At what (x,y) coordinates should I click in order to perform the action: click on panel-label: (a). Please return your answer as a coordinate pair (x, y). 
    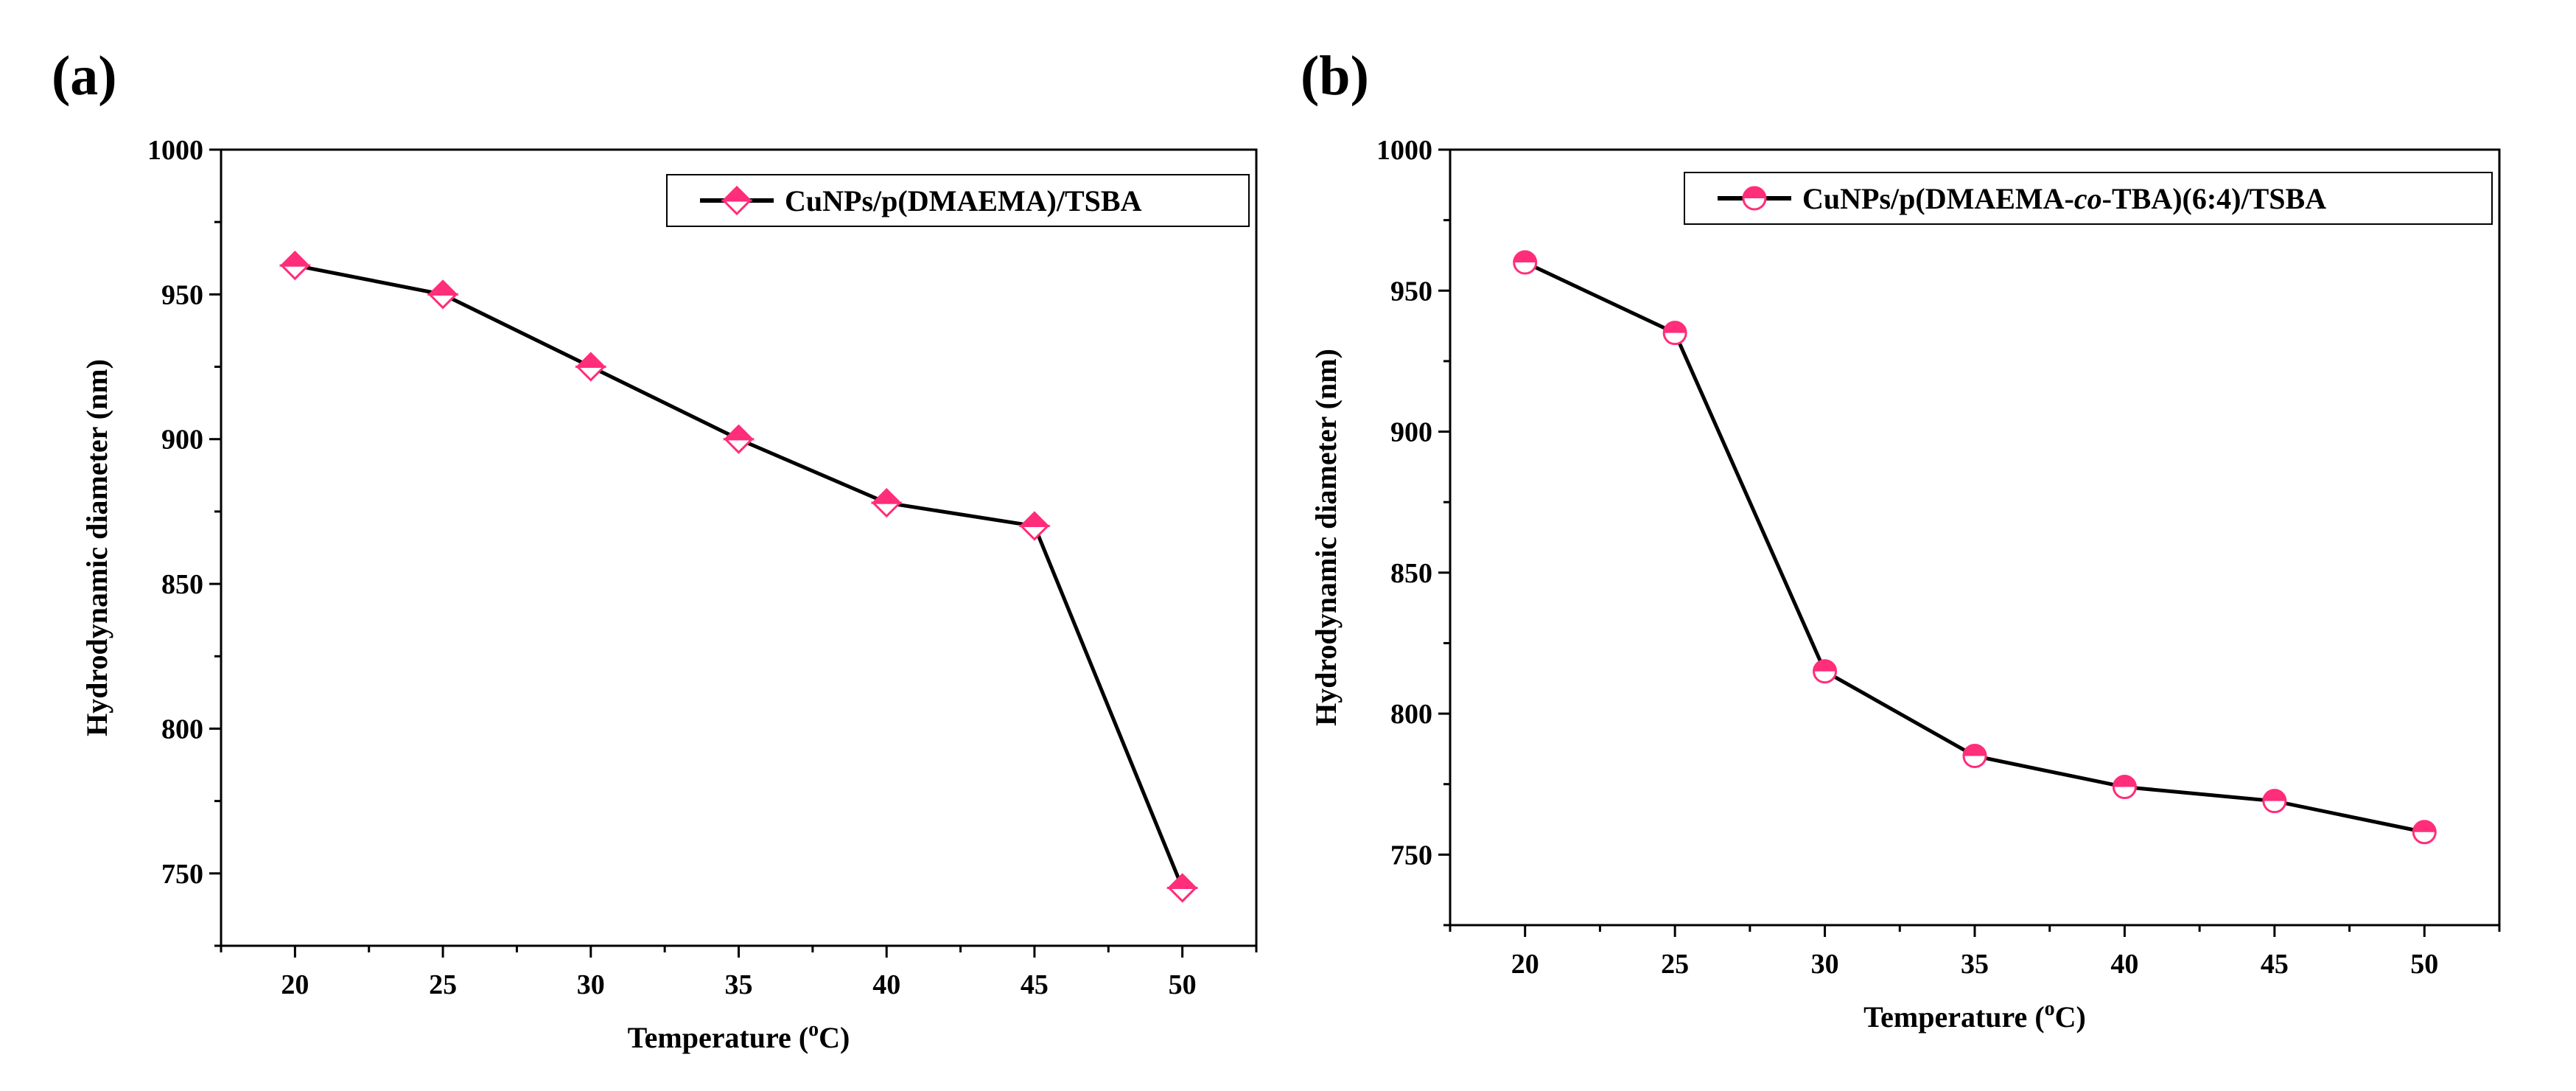
    Looking at the image, I should click on (84, 76).